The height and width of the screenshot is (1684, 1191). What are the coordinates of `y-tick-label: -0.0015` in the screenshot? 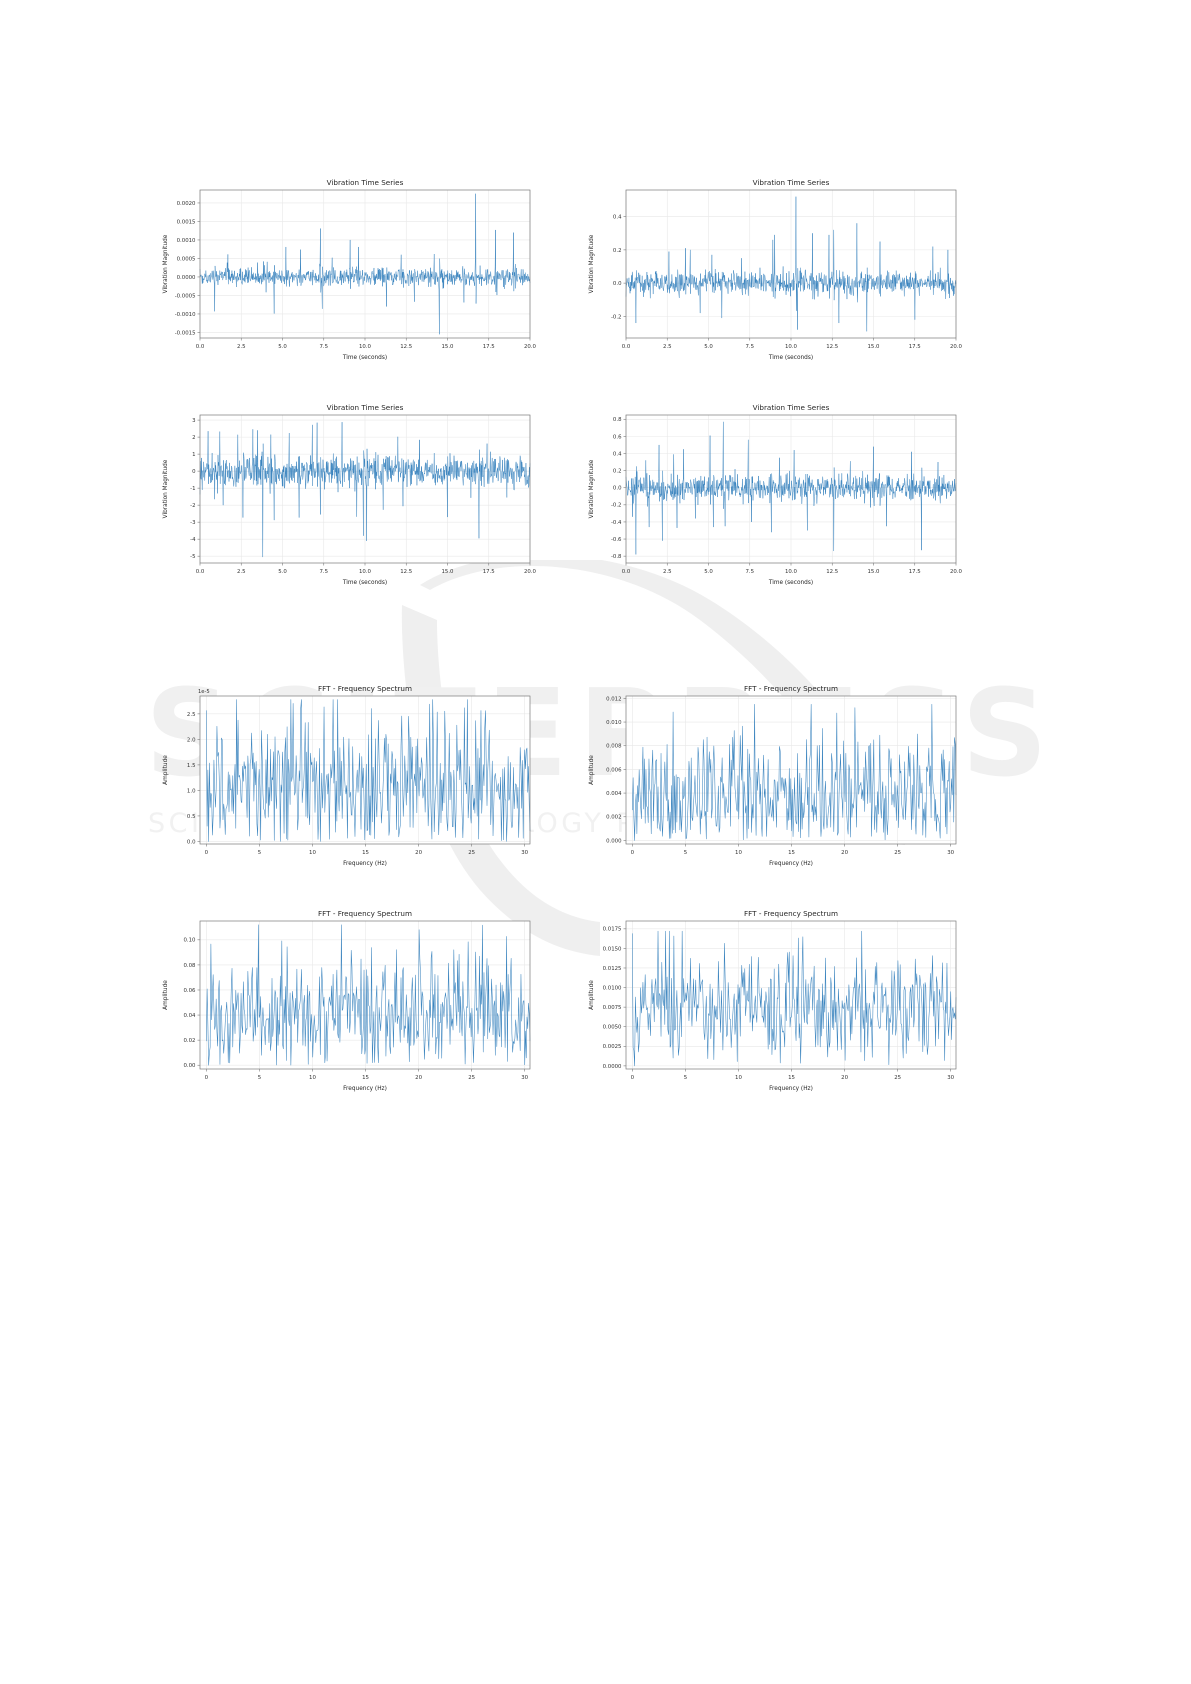 It's located at (185, 333).